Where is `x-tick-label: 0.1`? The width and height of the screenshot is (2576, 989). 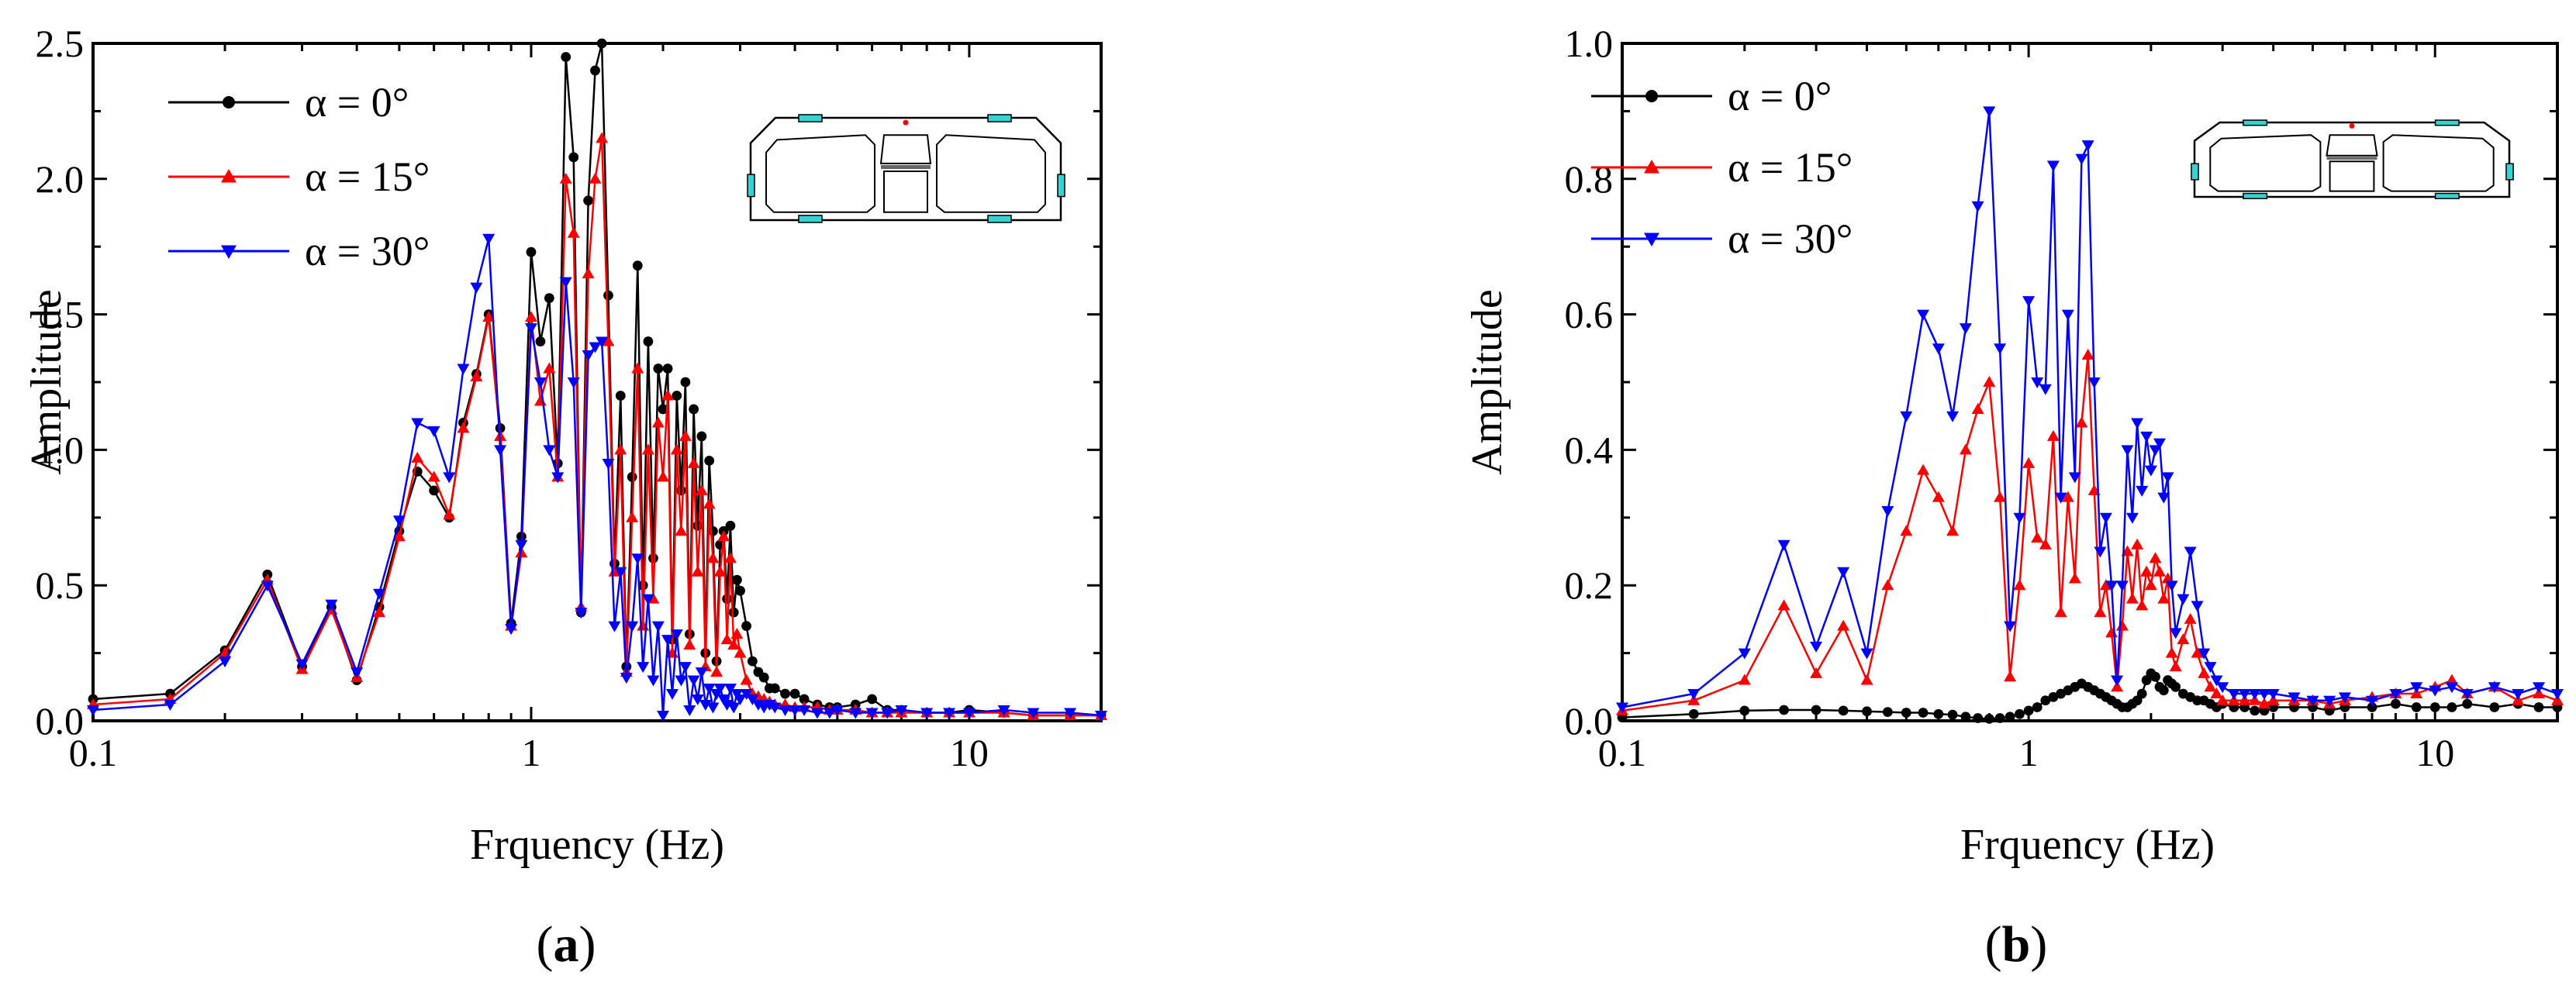 x-tick-label: 0.1 is located at coordinates (93, 753).